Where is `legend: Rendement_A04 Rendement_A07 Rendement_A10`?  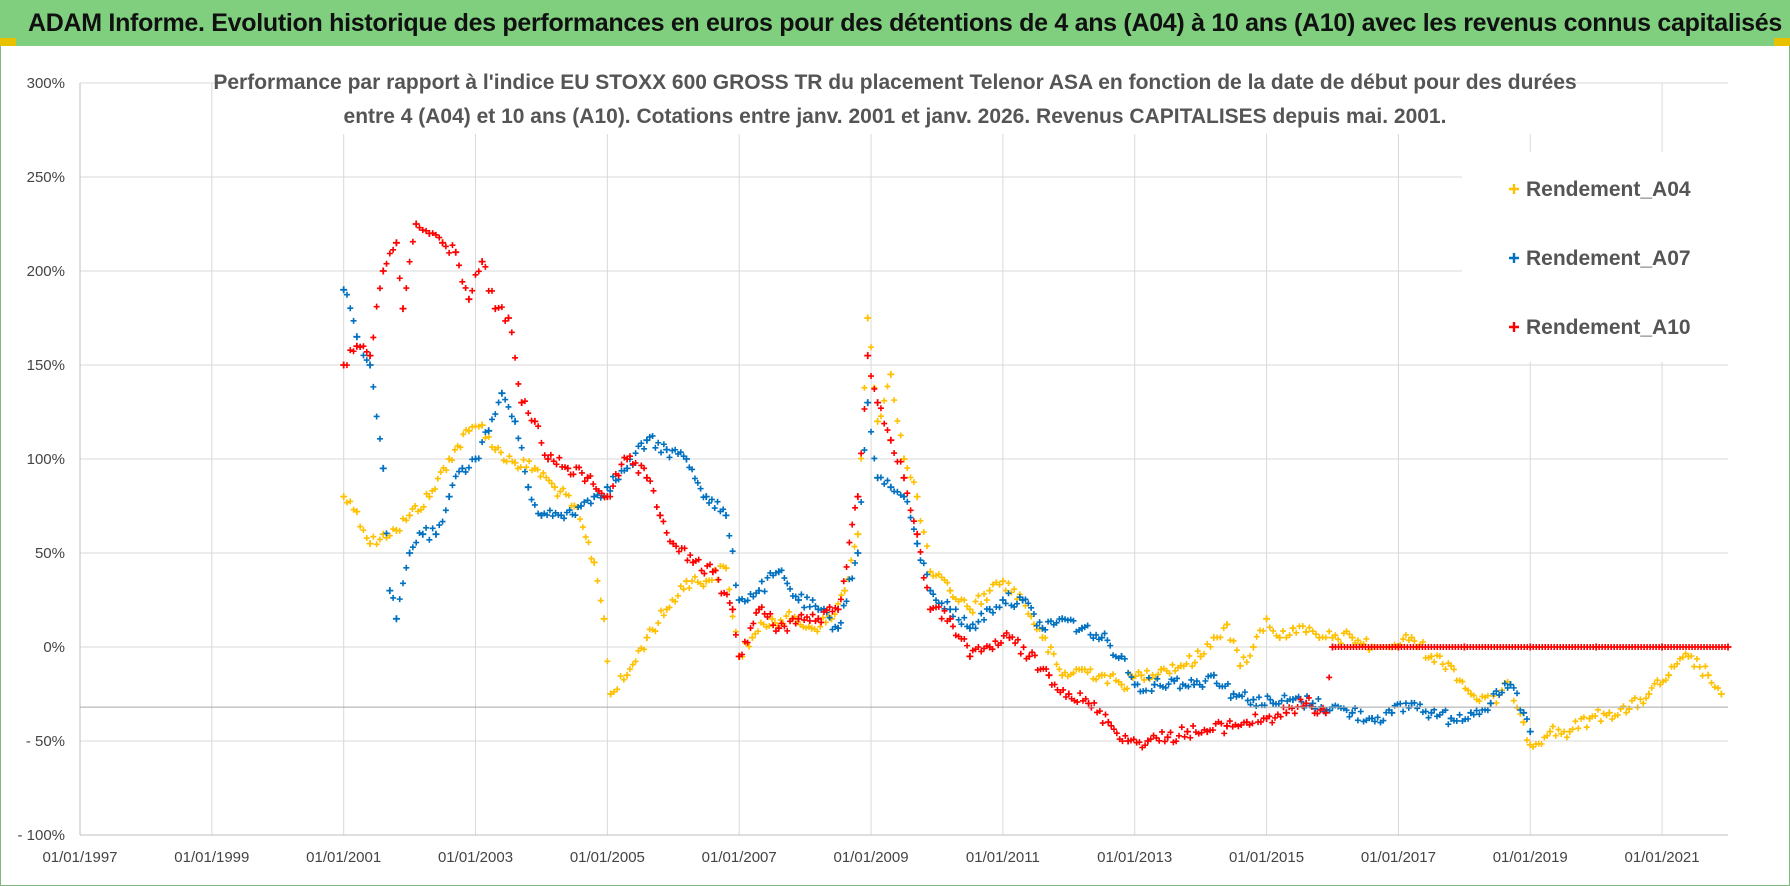
legend: Rendement_A04 Rendement_A07 Rendement_A10 is located at coordinates (1596, 257).